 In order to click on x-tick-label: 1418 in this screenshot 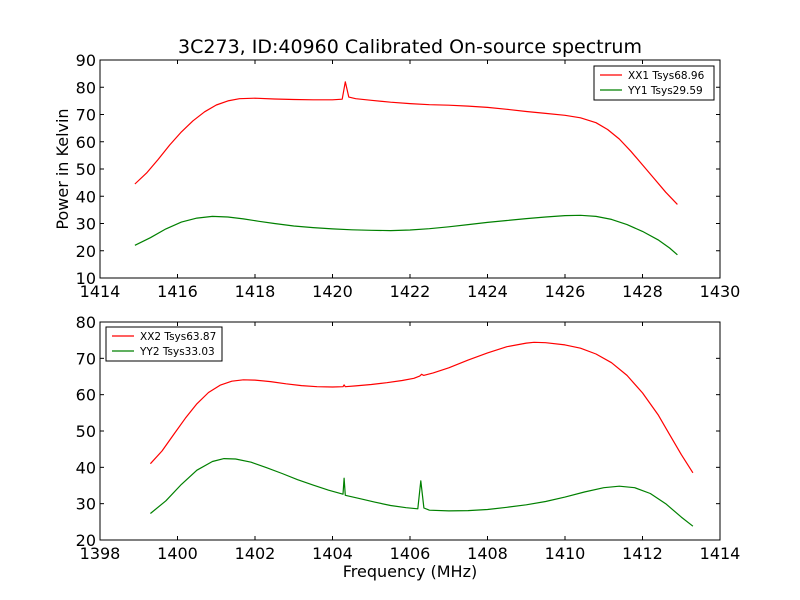, I will do `click(255, 291)`.